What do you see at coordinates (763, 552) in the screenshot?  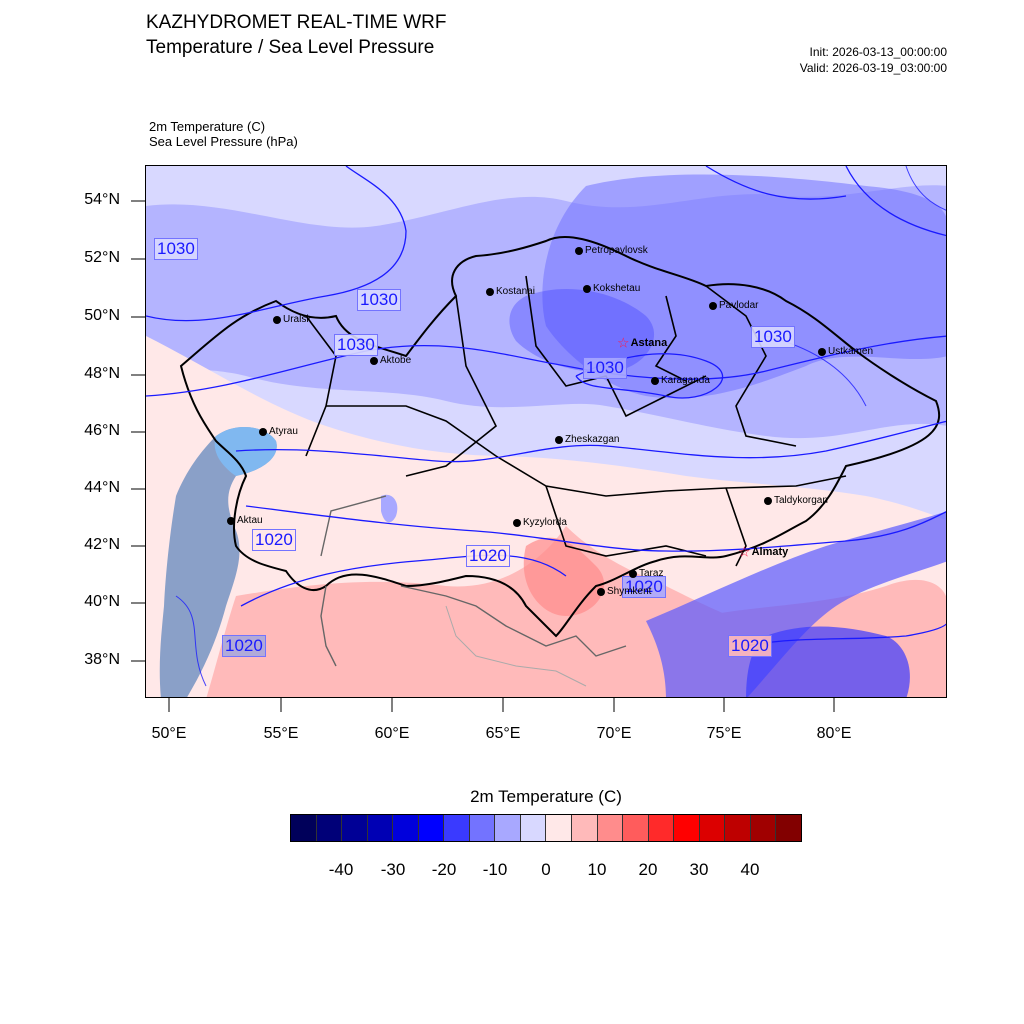 I see `city-marker-capital: ☆Almaty` at bounding box center [763, 552].